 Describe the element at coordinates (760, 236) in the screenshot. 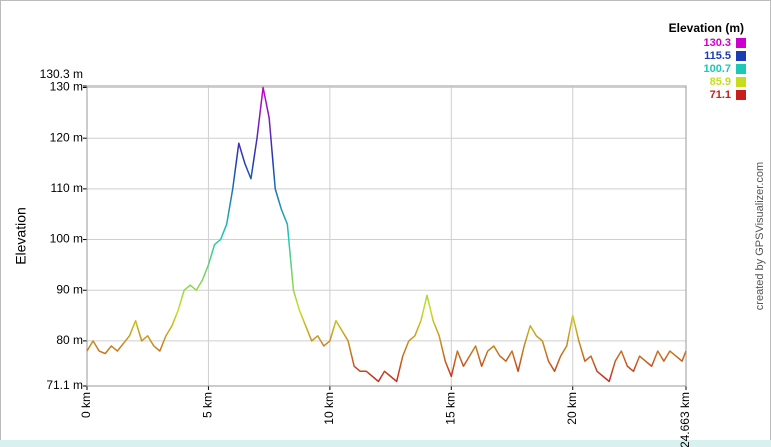

I see `credit: created by GPSVisualizer.com` at that location.